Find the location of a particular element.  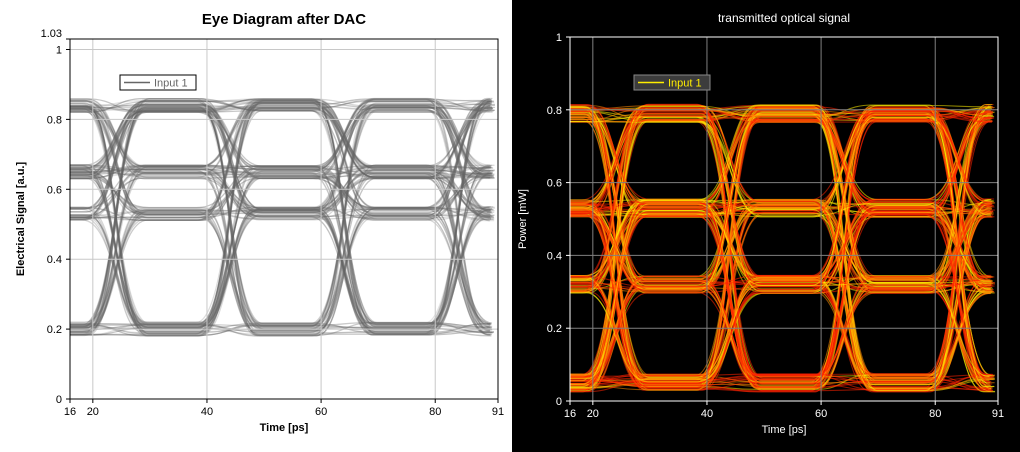

x-axis-label: Time [ps] is located at coordinates (784, 430).